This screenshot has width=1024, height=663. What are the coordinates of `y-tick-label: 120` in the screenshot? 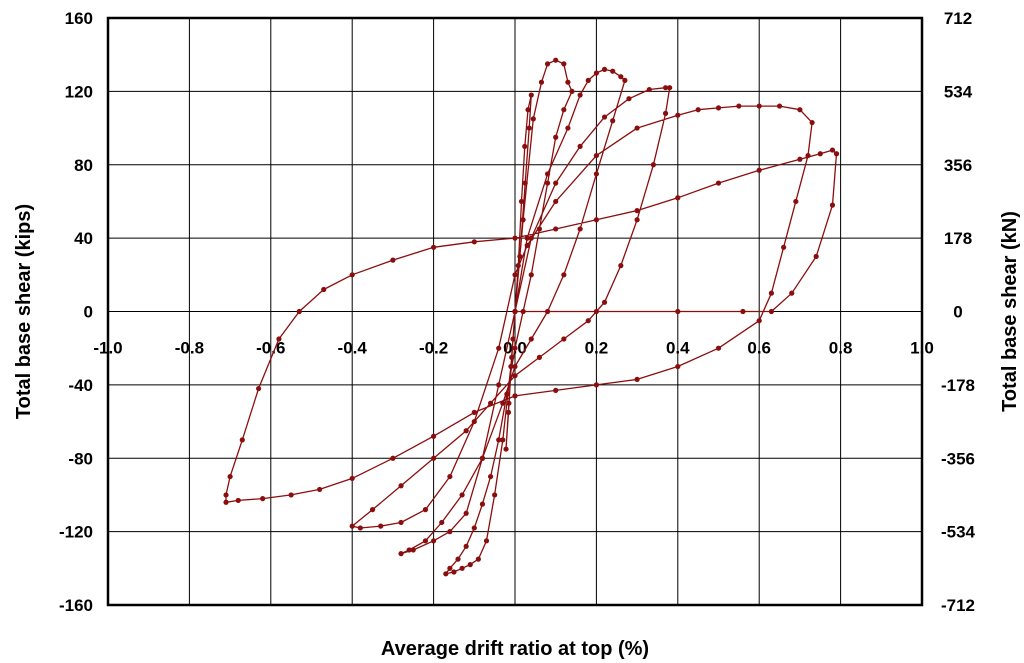 It's located at (79, 91).